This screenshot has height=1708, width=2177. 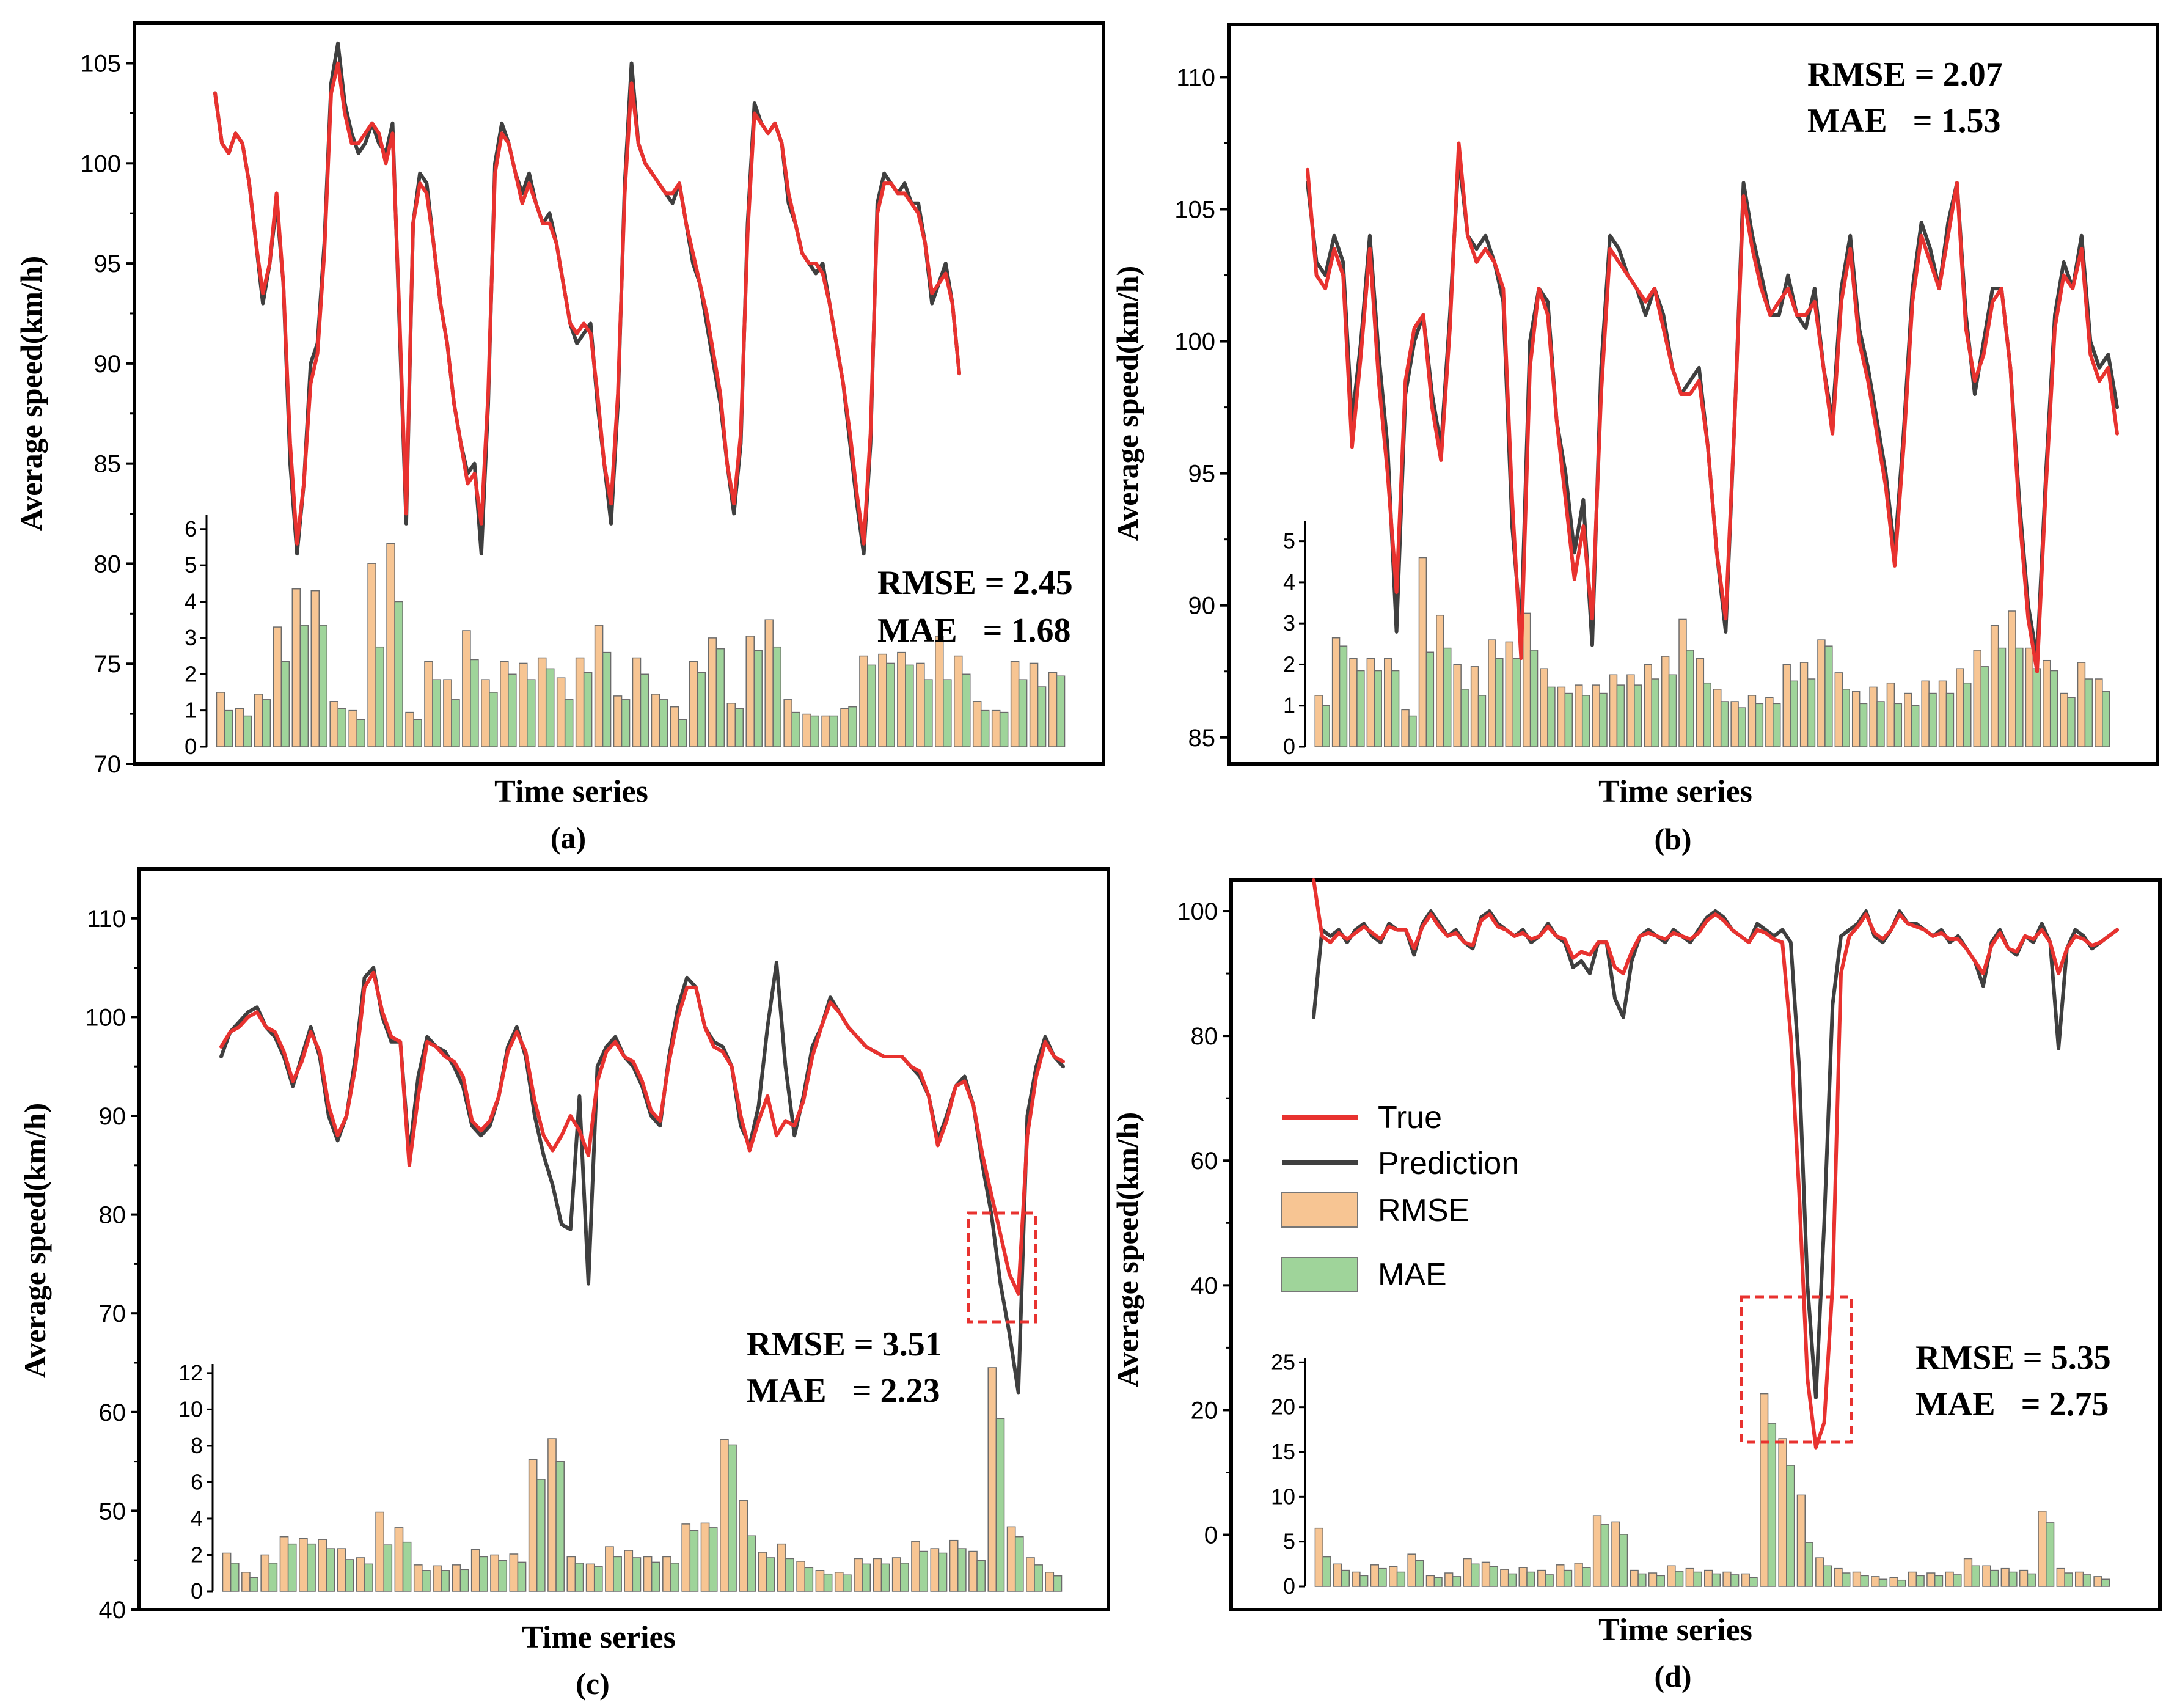 What do you see at coordinates (35, 1240) in the screenshot?
I see `panel-c-y-label: Average speed(km/h)` at bounding box center [35, 1240].